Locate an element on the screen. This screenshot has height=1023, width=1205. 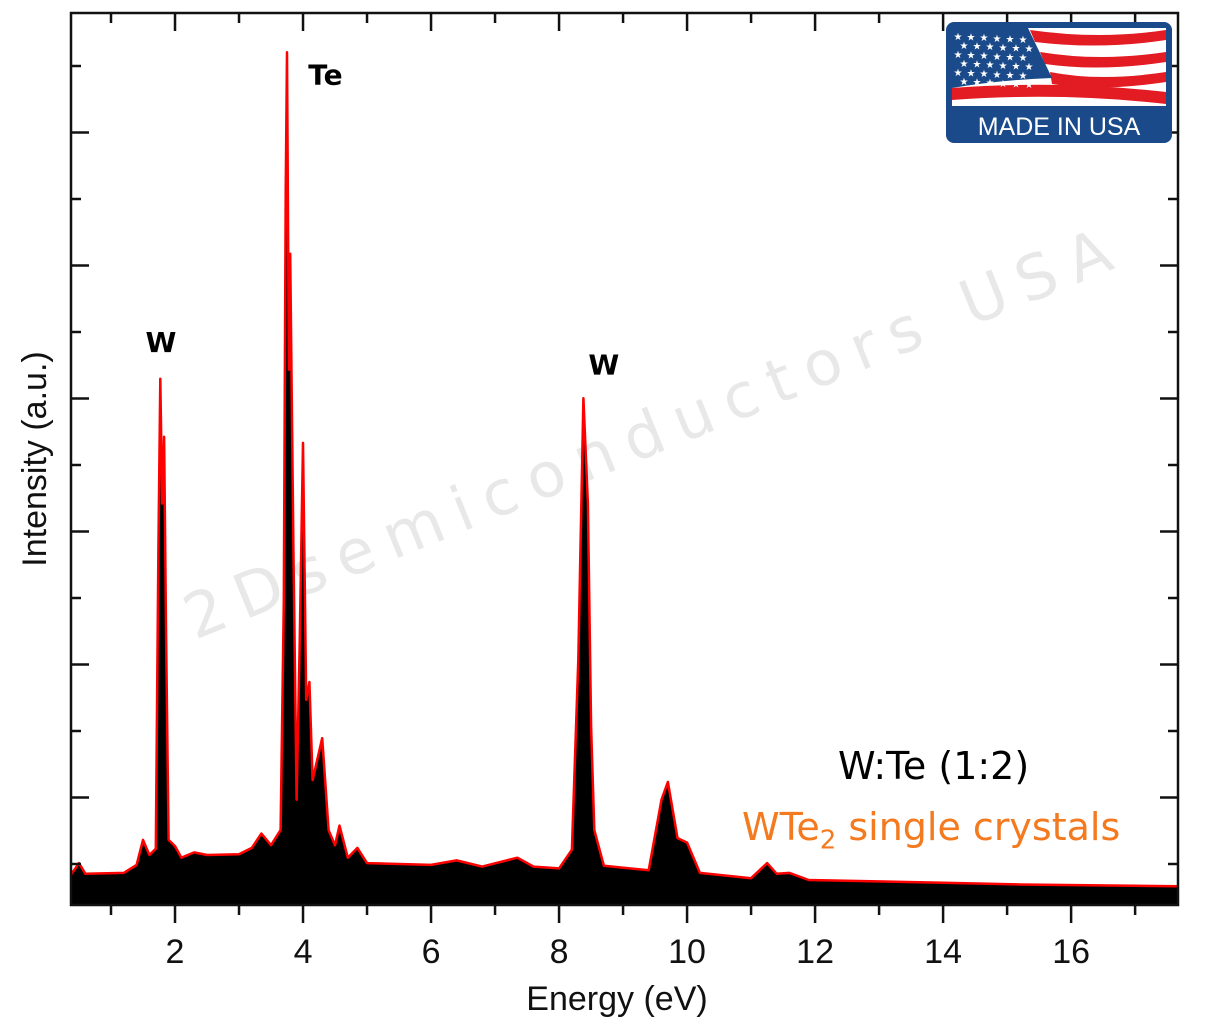
x-tick-label: 8 is located at coordinates (559, 952).